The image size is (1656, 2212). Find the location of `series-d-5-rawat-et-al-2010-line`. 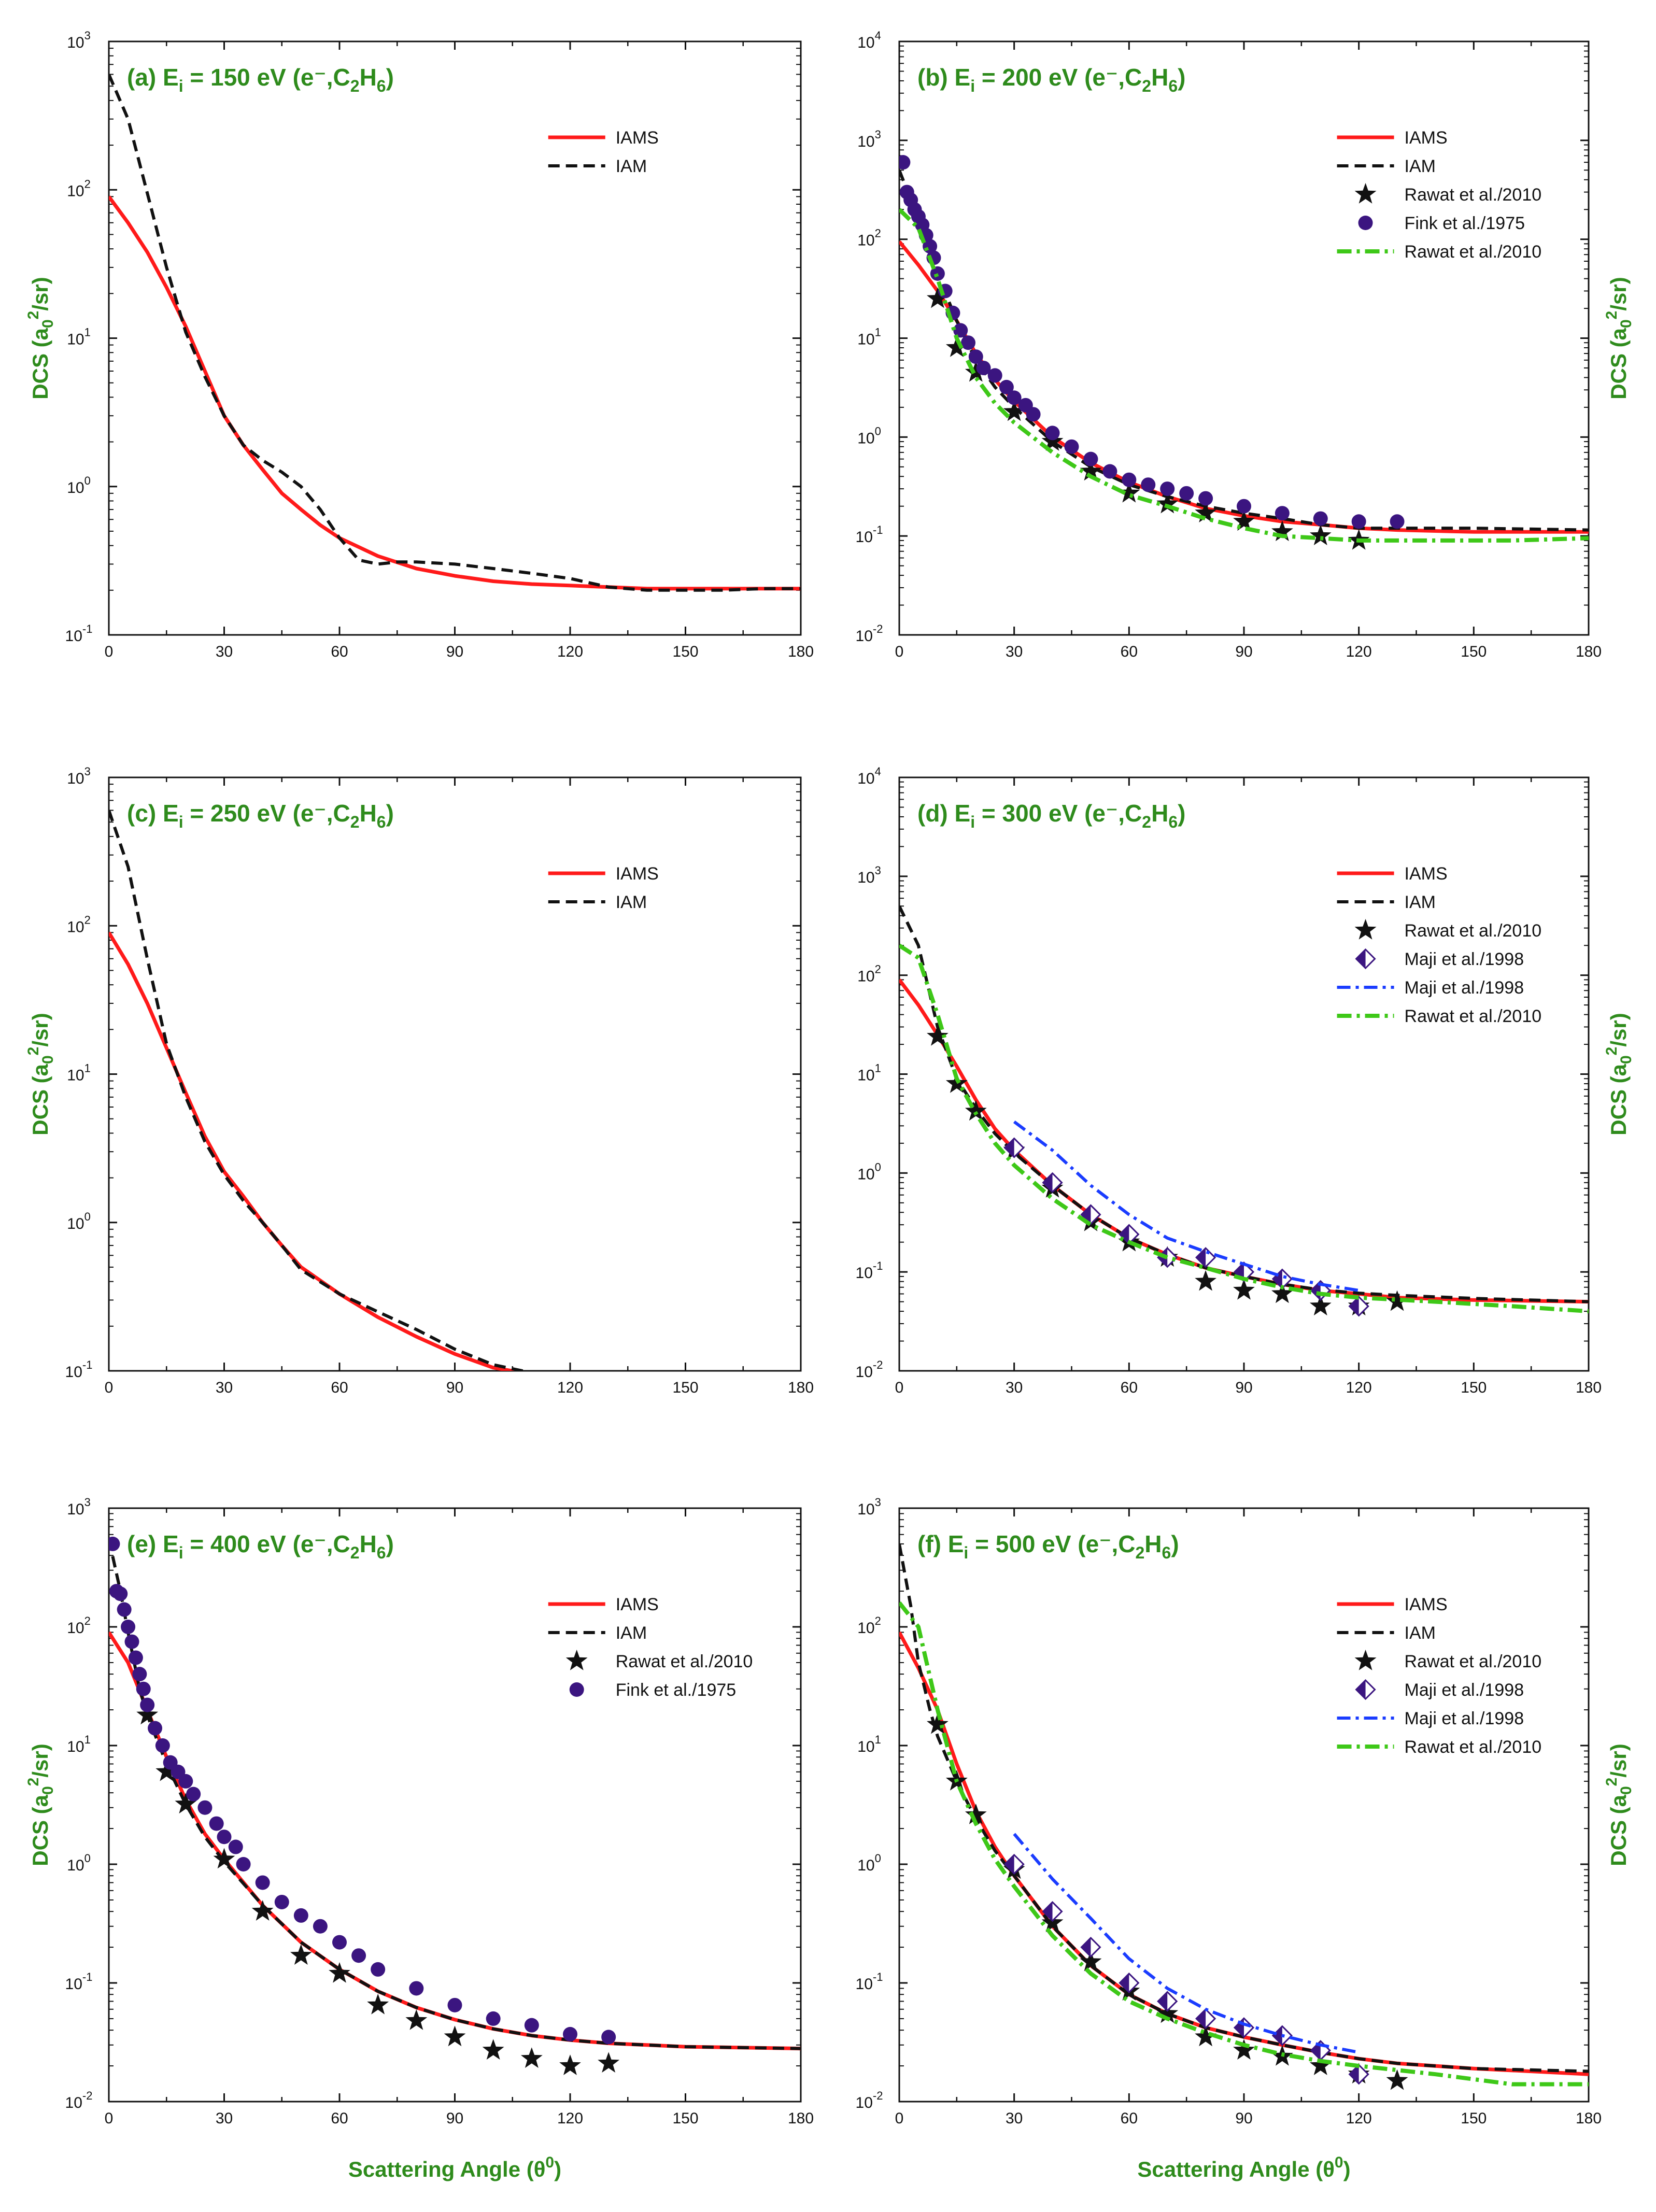

series-d-5-rawat-et-al-2010-line is located at coordinates (1244, 1129).